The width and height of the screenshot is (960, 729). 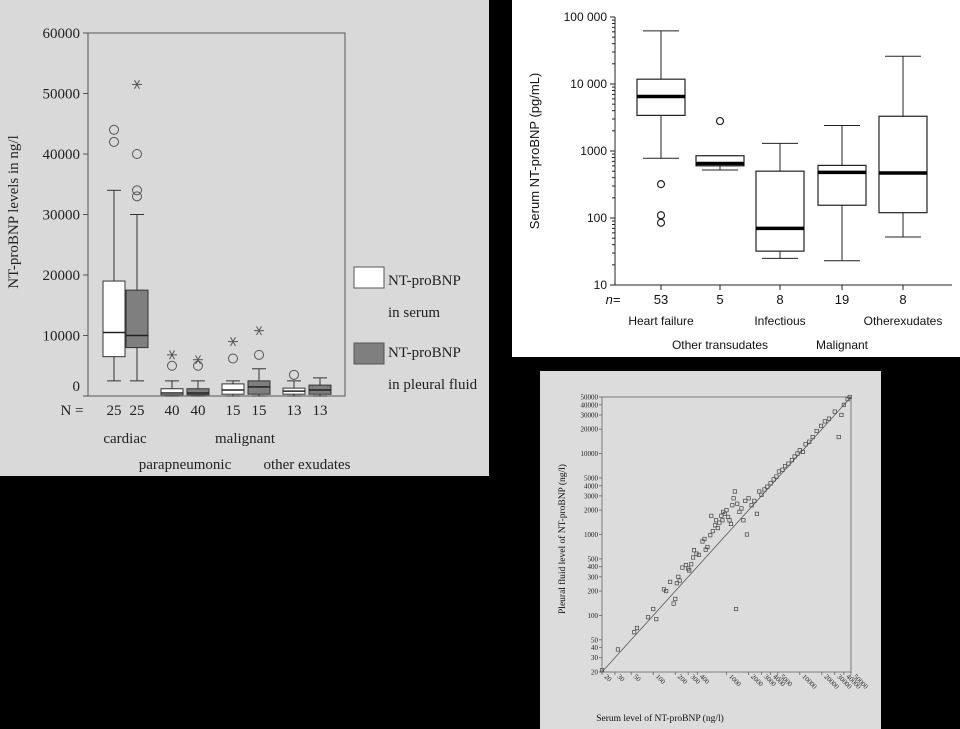 I want to click on y-tick-label: 20000, so click(x=62, y=276).